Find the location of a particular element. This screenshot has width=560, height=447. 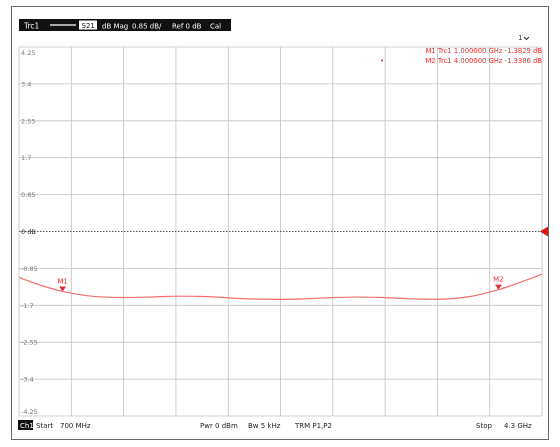

marker-m1-triangle-icon is located at coordinates (63, 289).